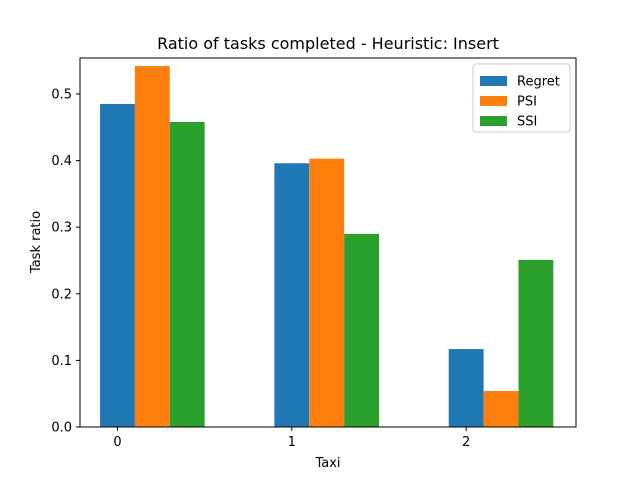 Image resolution: width=640 pixels, height=480 pixels. What do you see at coordinates (61, 428) in the screenshot?
I see `y-tick-label: 0.0` at bounding box center [61, 428].